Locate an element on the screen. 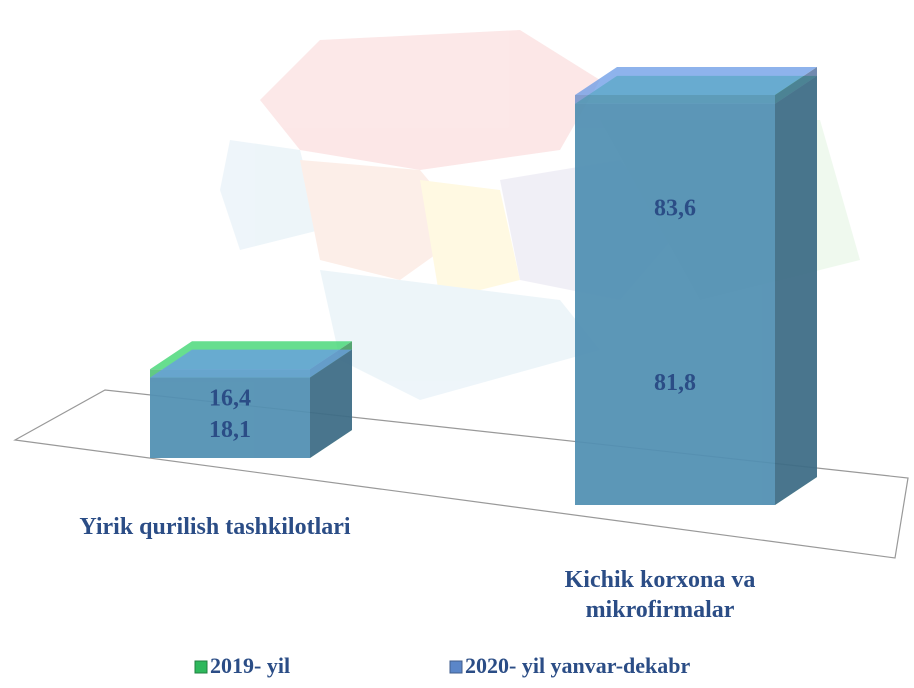 This screenshot has height=688, width=914. legend-label: 2019- yil is located at coordinates (250, 665).